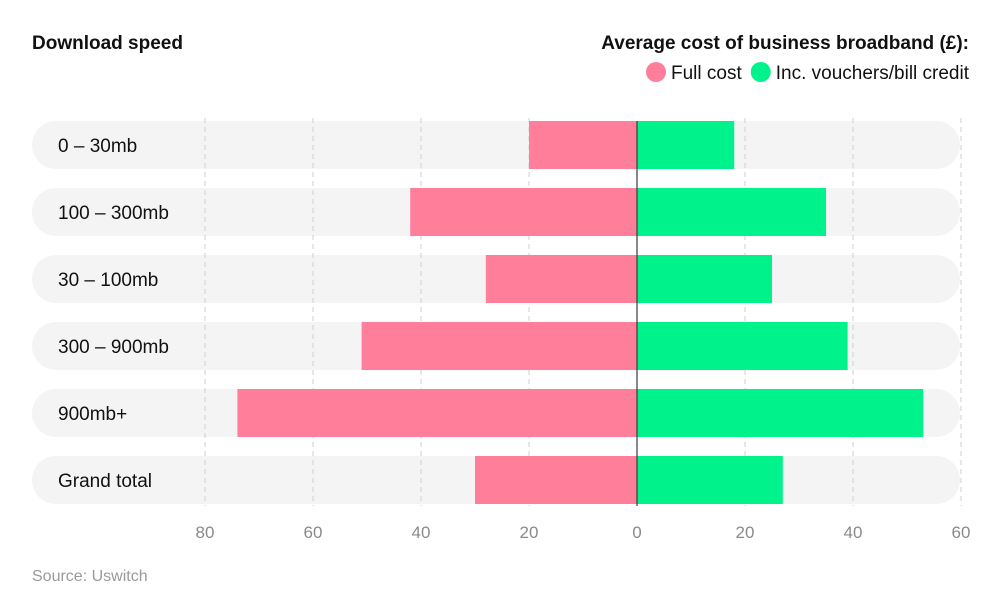  Describe the element at coordinates (113, 347) in the screenshot. I see `category-label-300-900mb: 300 – 900mb` at that location.